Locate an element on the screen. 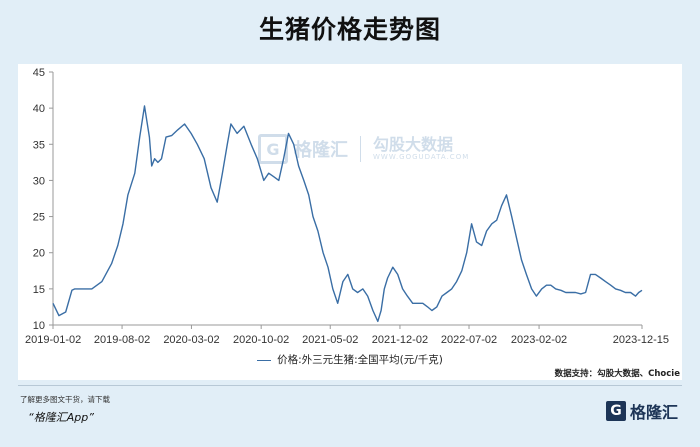  watermark-source-url: WWW.GOGUDATA.COM is located at coordinates (421, 157).